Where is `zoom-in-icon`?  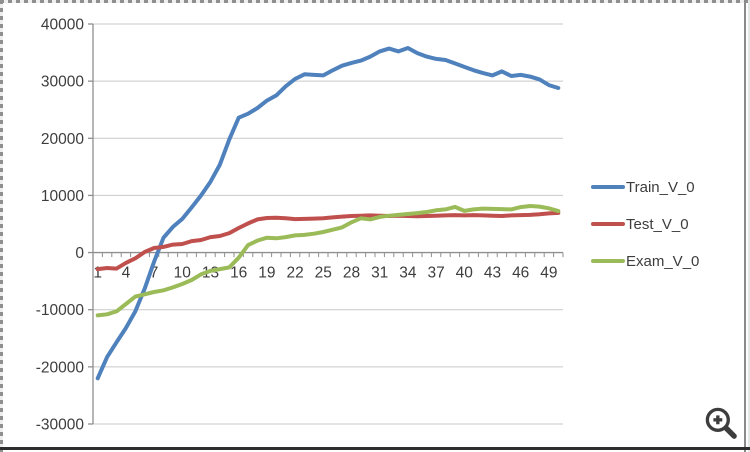
zoom-in-icon is located at coordinates (721, 423).